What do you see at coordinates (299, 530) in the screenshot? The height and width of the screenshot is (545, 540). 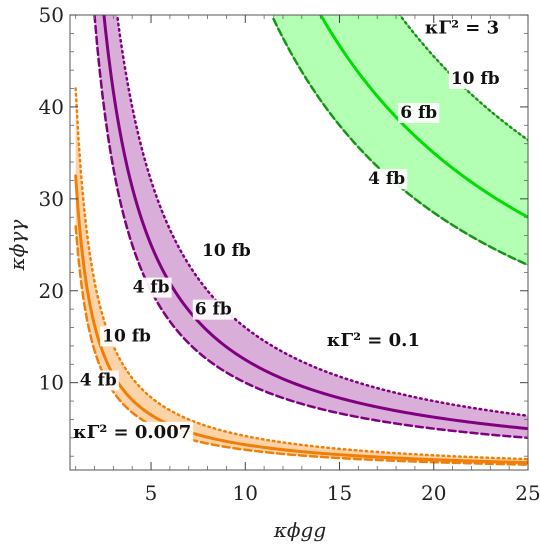 I see `x-axis-label: κϕgg` at bounding box center [299, 530].